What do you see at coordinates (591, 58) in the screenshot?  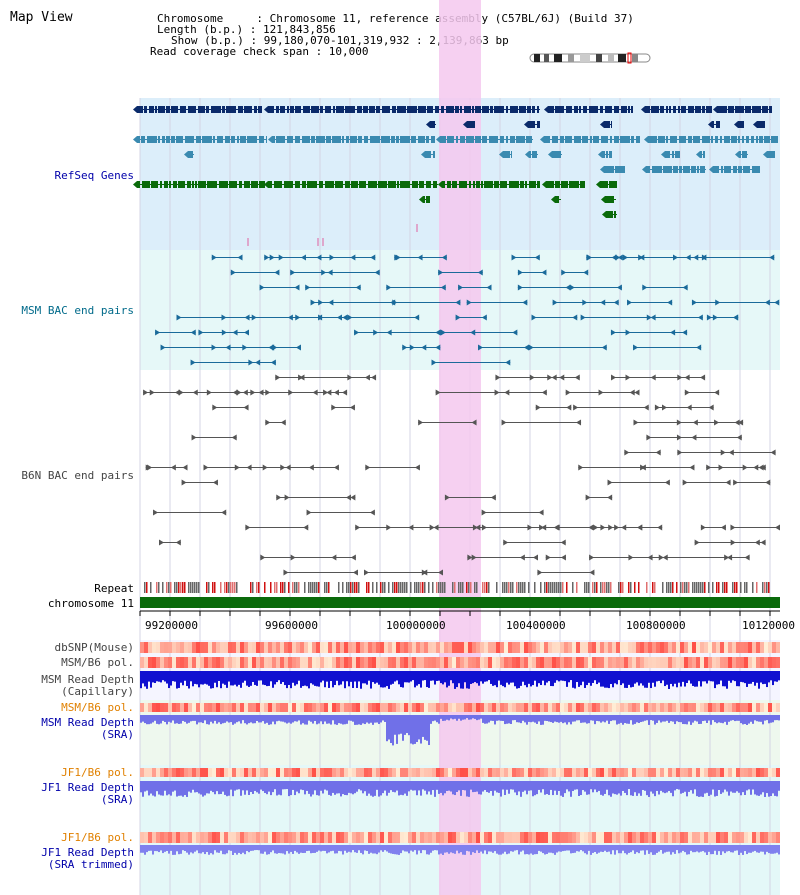 I see `chromosome-ideogram` at bounding box center [591, 58].